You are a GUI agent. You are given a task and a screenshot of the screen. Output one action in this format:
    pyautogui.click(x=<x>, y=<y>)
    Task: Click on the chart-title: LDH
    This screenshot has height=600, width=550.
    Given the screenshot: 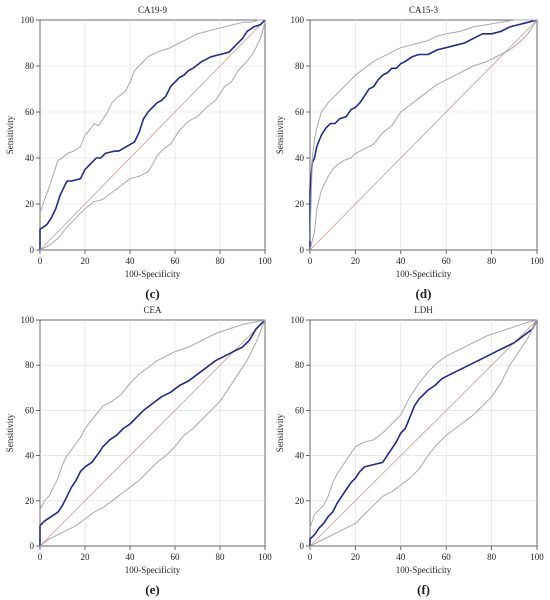 What is the action you would take?
    pyautogui.click(x=423, y=310)
    